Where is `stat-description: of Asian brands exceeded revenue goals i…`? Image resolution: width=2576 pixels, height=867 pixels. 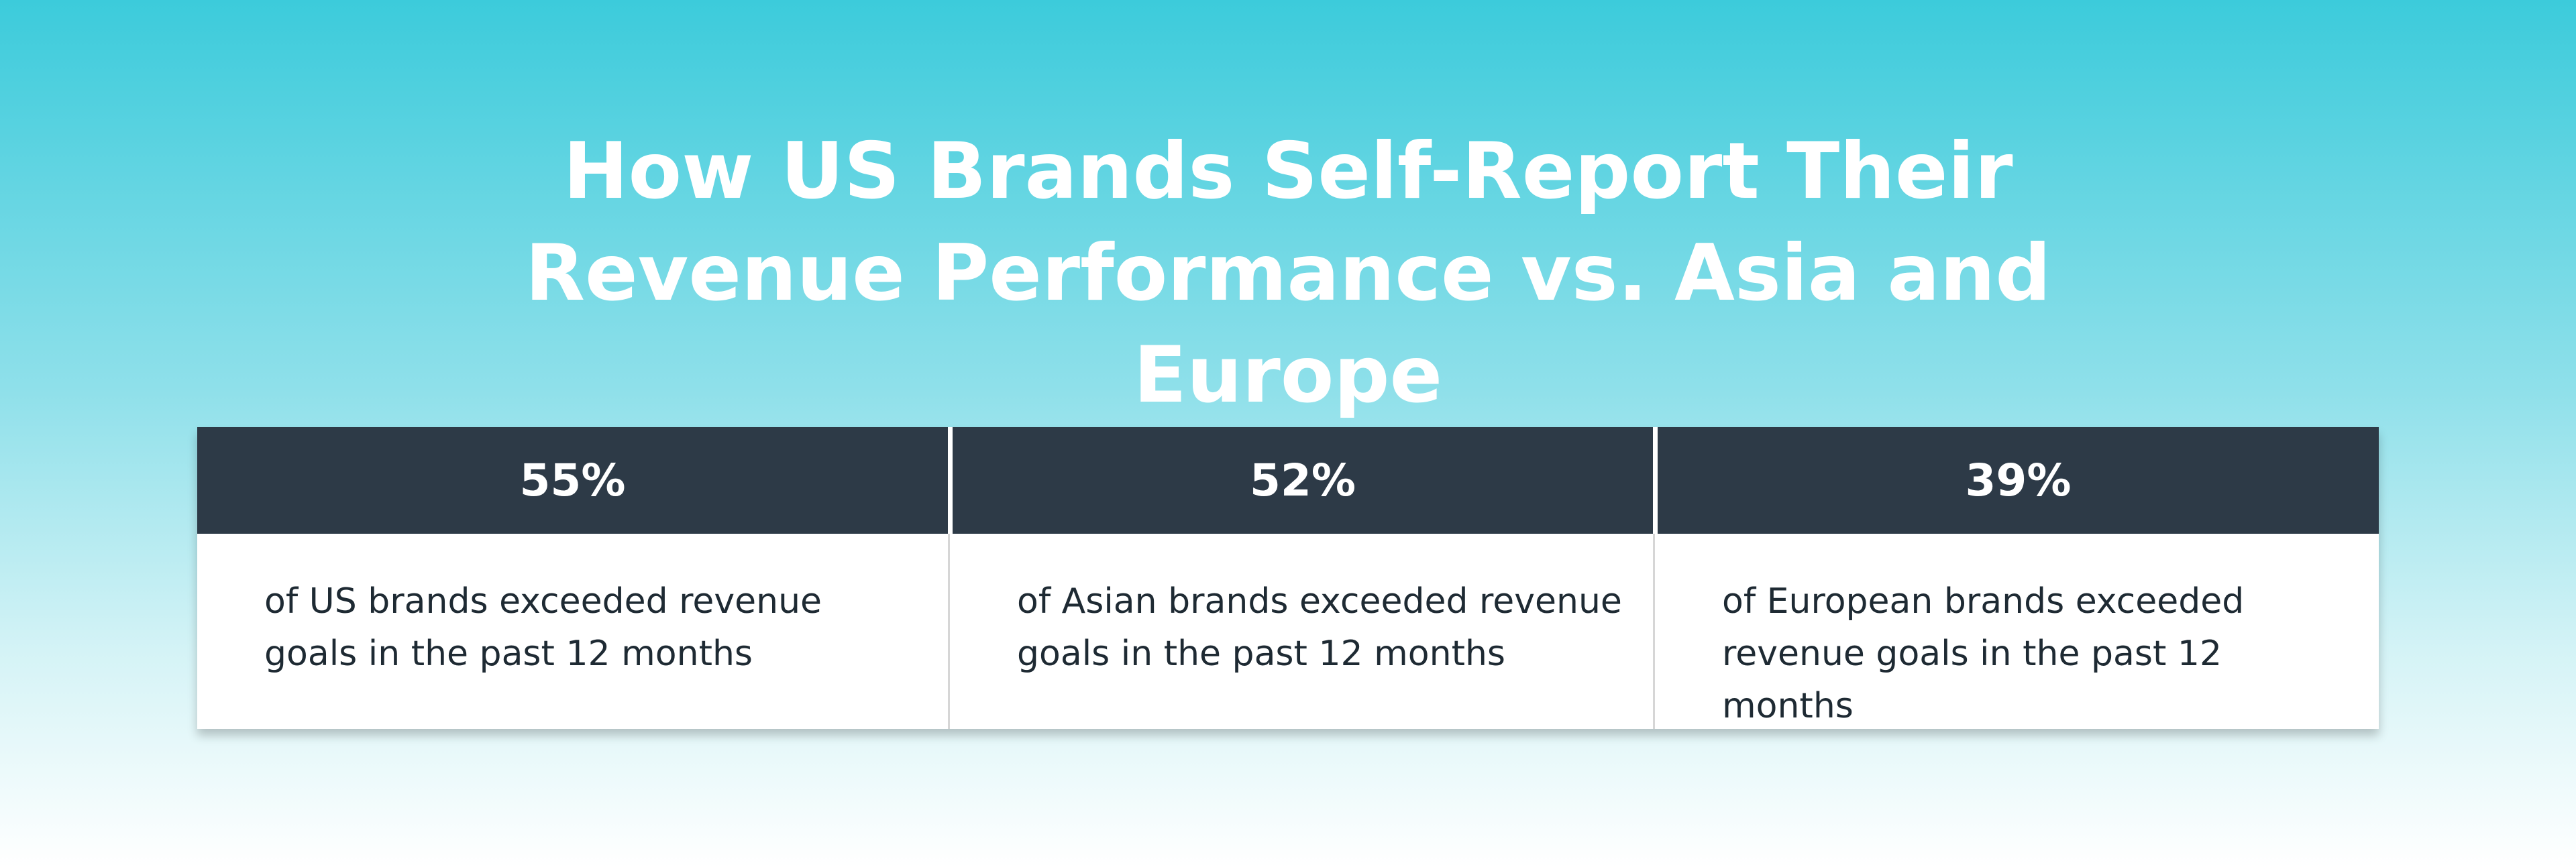 stat-description: of Asian brands exceeded revenue goals i… is located at coordinates (1319, 627).